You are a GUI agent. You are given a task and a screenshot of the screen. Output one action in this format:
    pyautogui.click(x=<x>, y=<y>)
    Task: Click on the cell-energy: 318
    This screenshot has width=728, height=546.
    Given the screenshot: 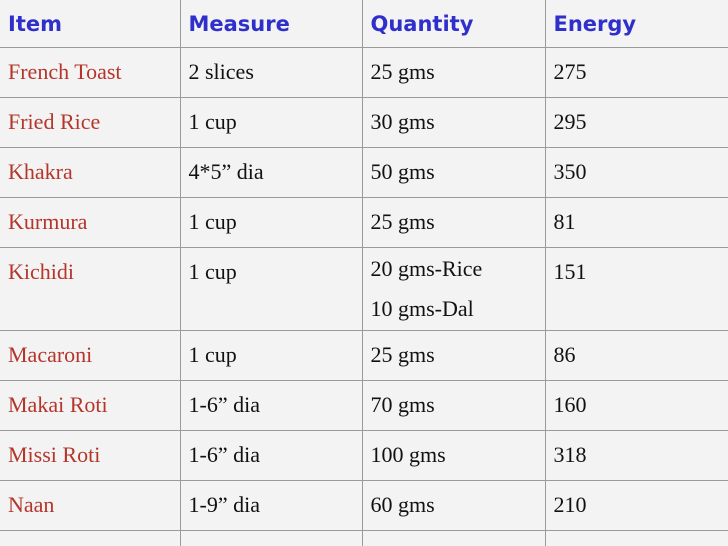 What is the action you would take?
    pyautogui.click(x=636, y=455)
    